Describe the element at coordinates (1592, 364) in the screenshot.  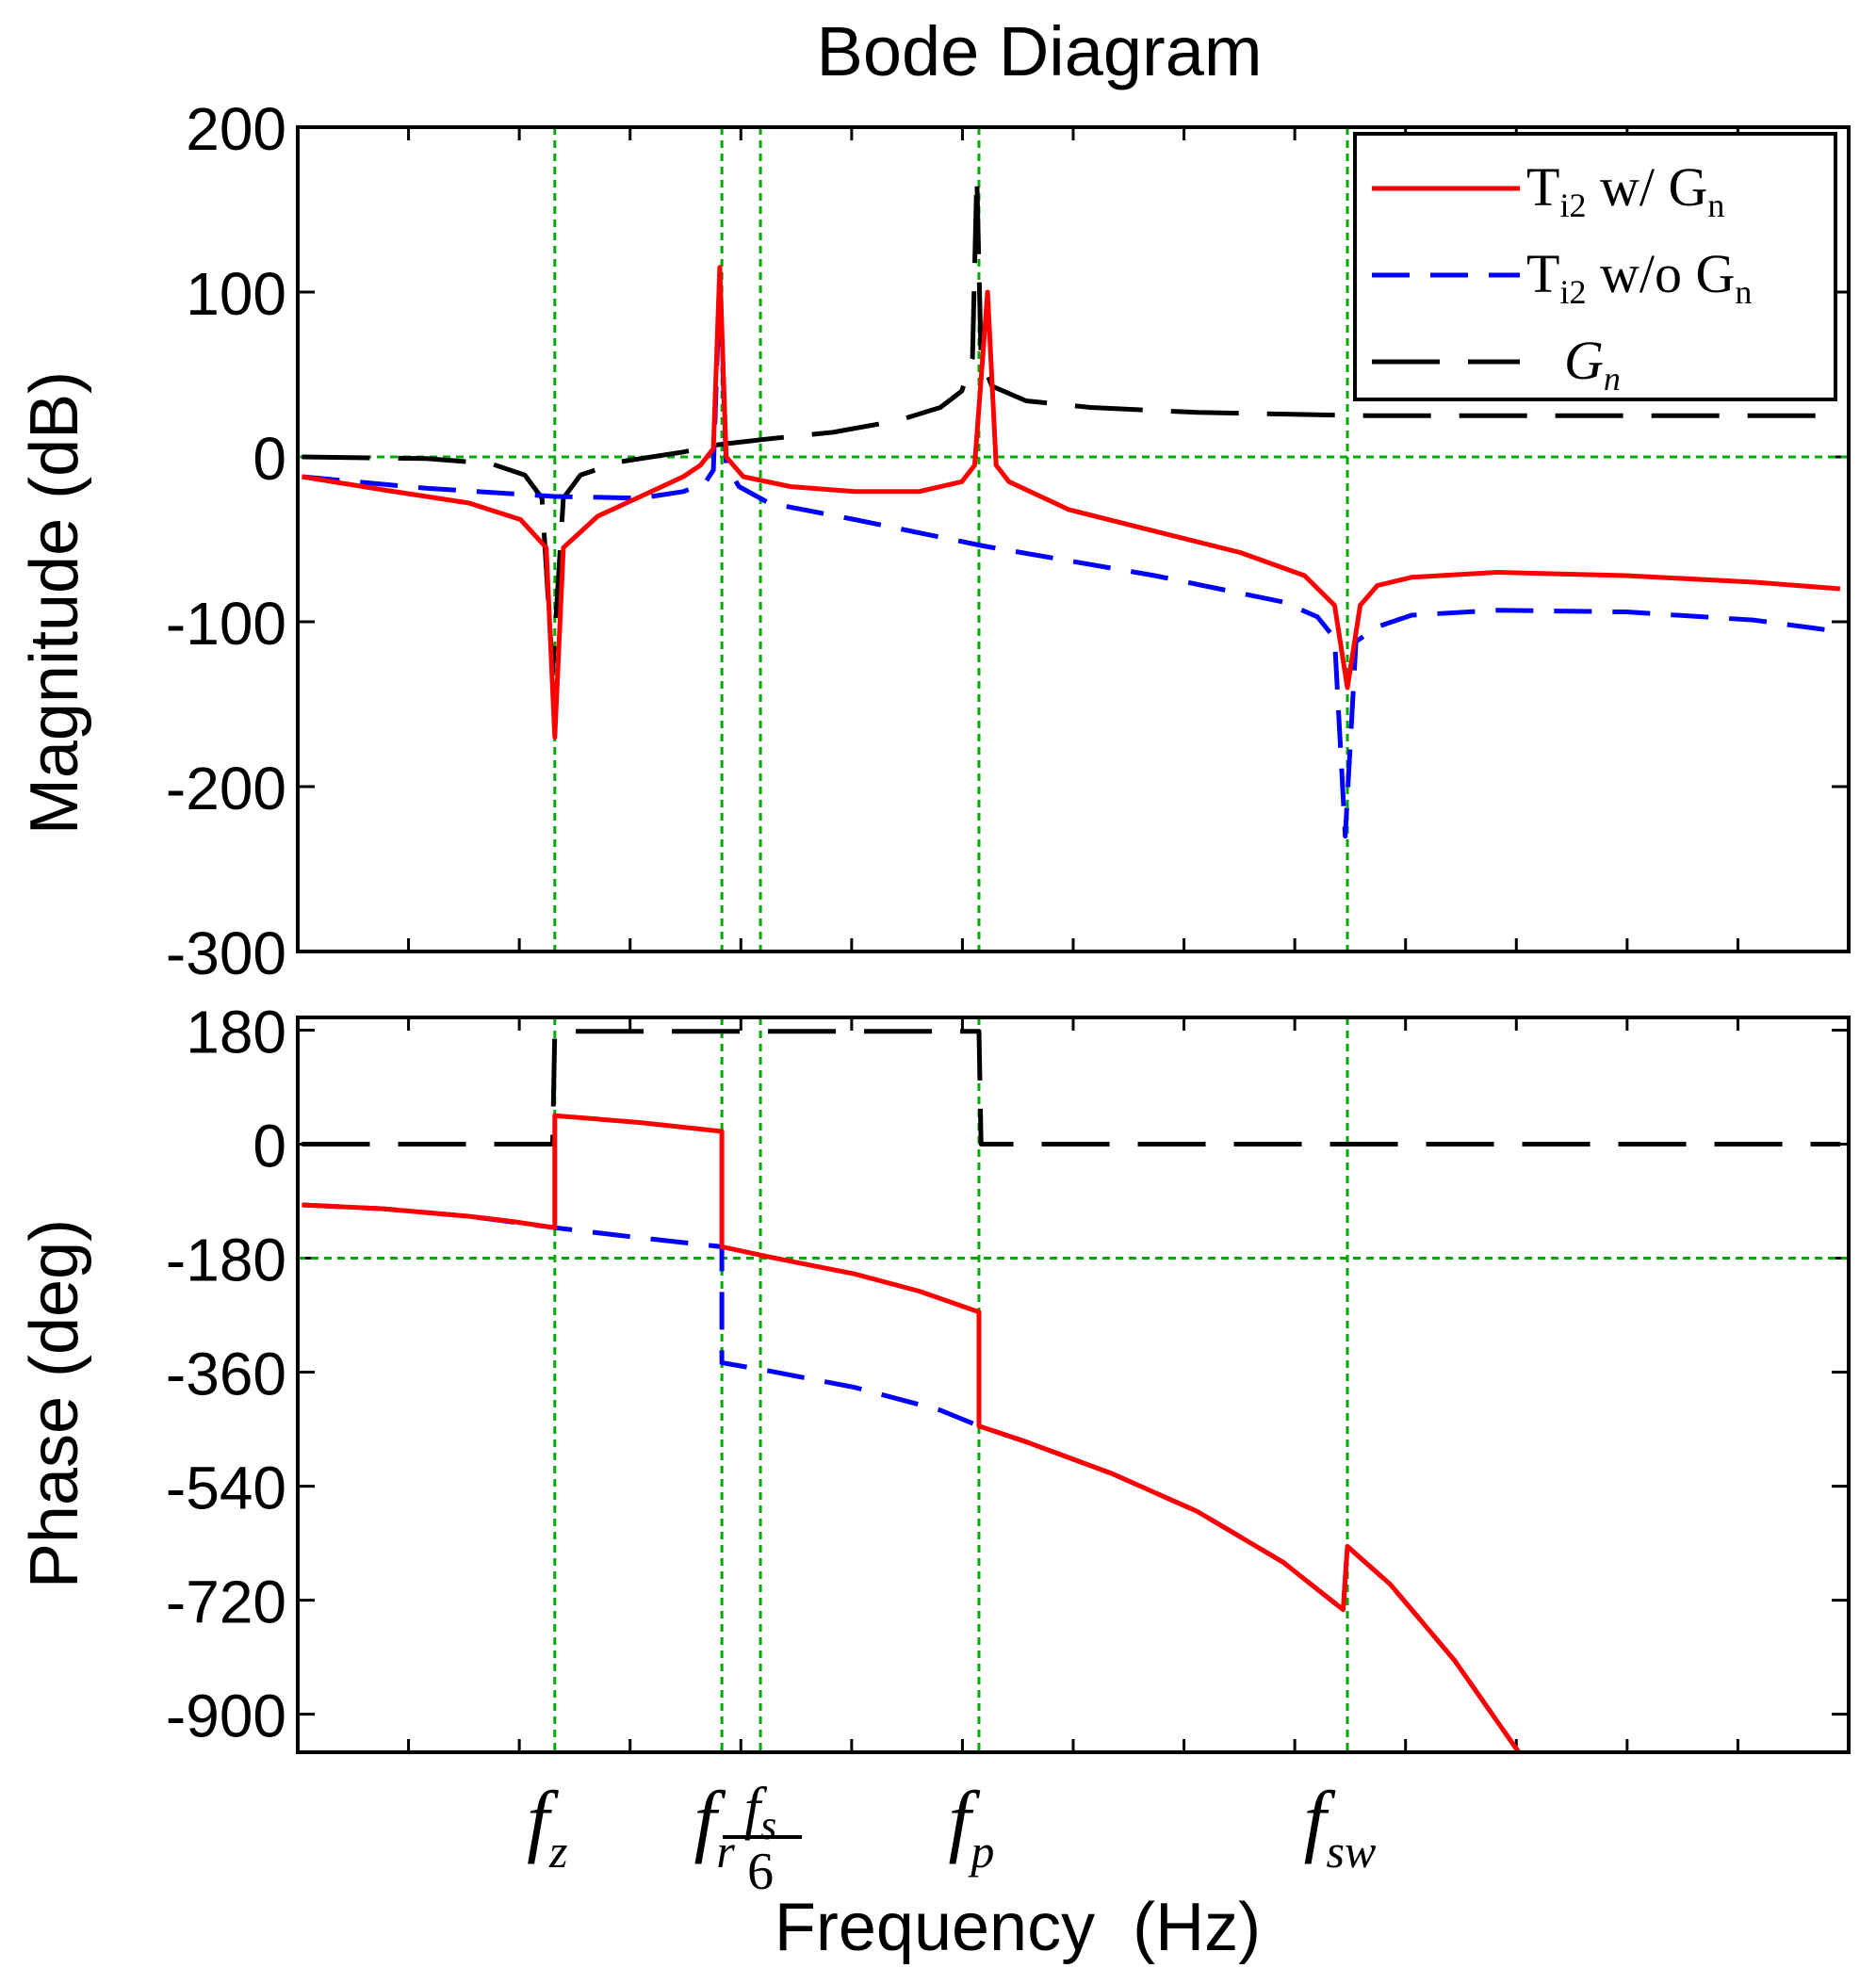
I see `legend-entry-2: Gn` at that location.